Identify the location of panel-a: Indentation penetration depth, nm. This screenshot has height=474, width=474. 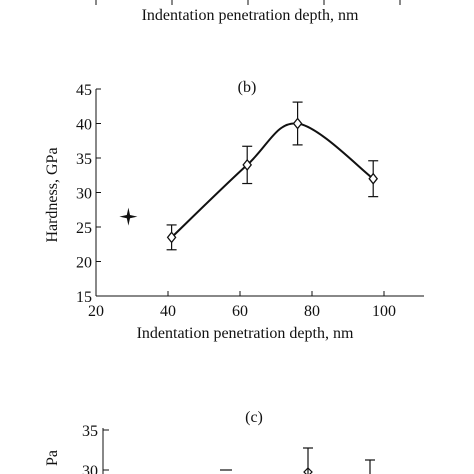
(248, 12).